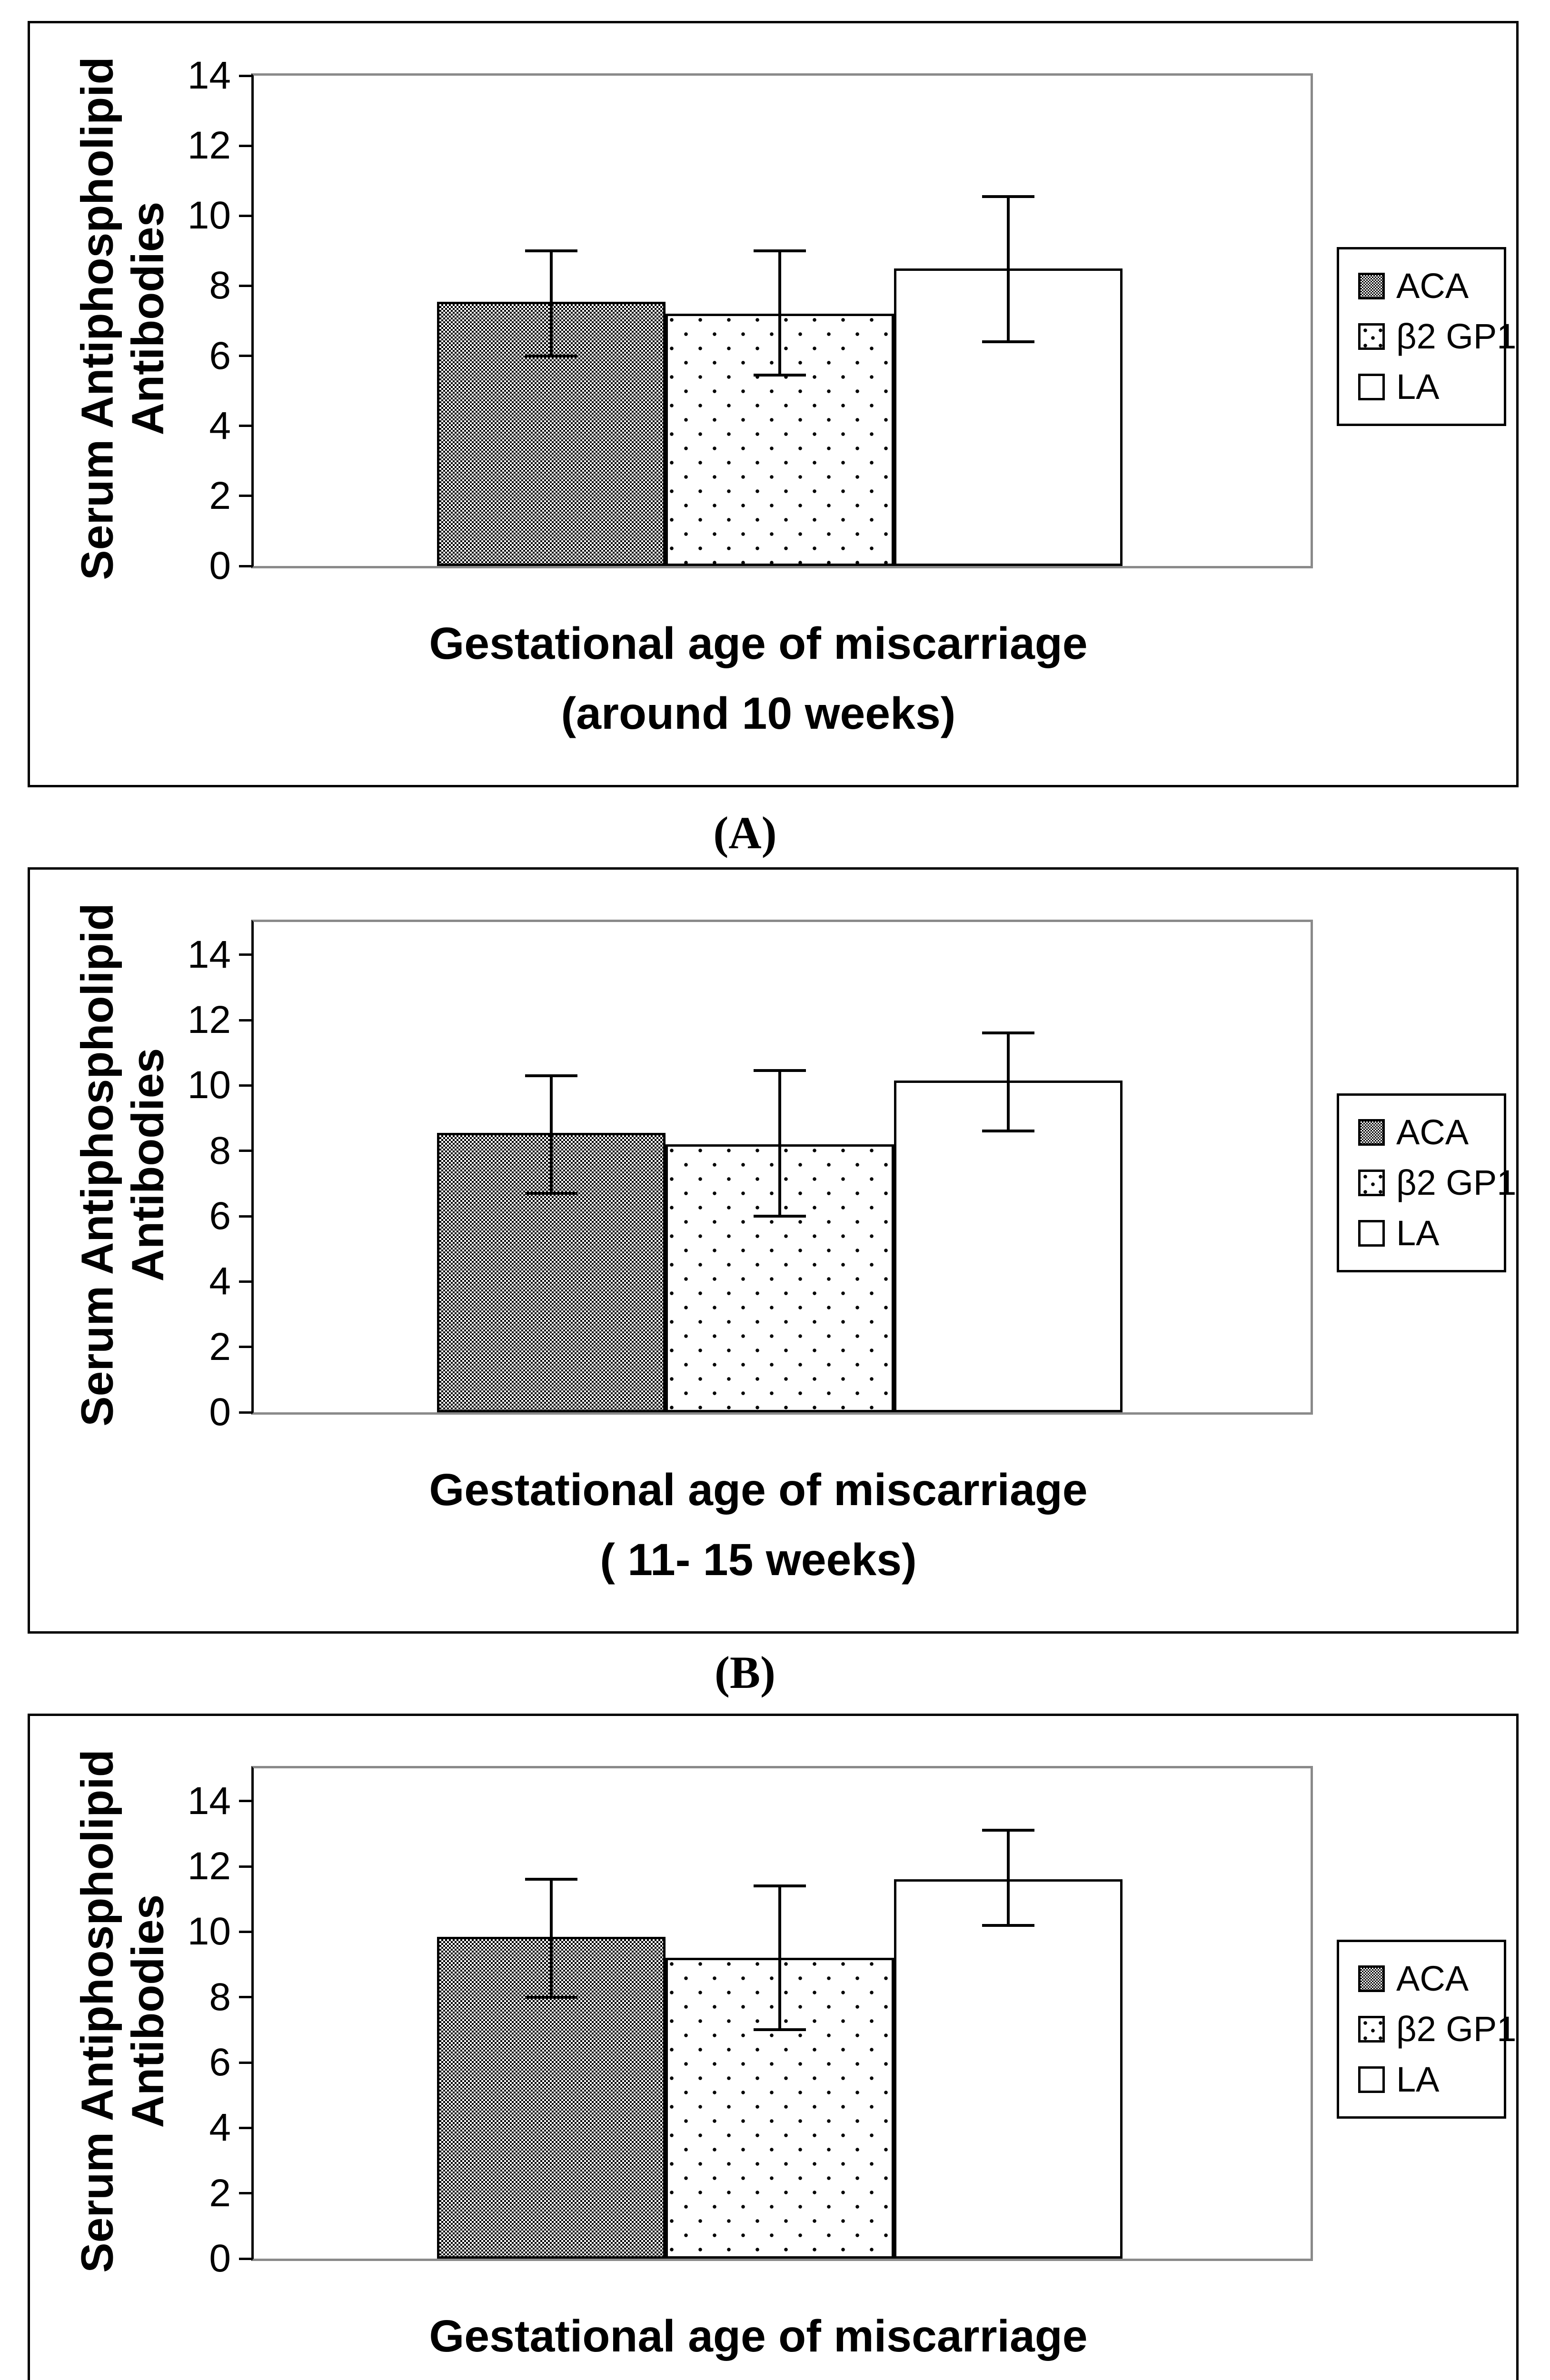 The width and height of the screenshot is (1550, 2380). Describe the element at coordinates (148, 318) in the screenshot. I see `y-axis-title-line2: Antibodies` at that location.